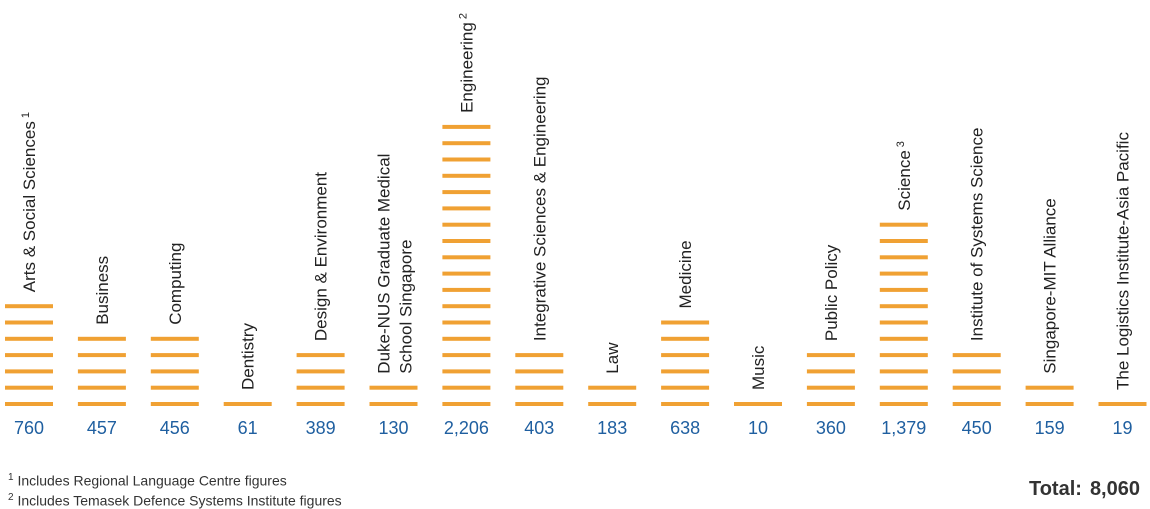 This screenshot has height=509, width=1150. Describe the element at coordinates (247, 404) in the screenshot. I see `bar-stripe-dentistry` at that location.